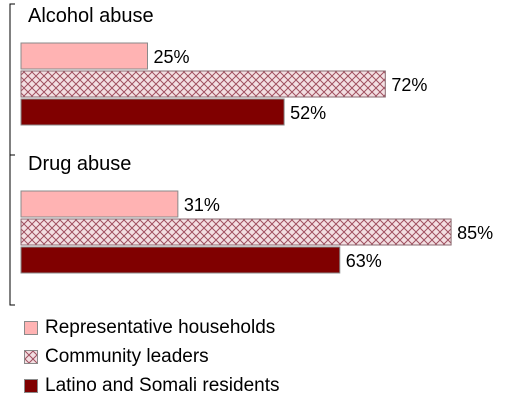  I want to click on bar-drug-abuse-community-leaders, so click(236, 232).